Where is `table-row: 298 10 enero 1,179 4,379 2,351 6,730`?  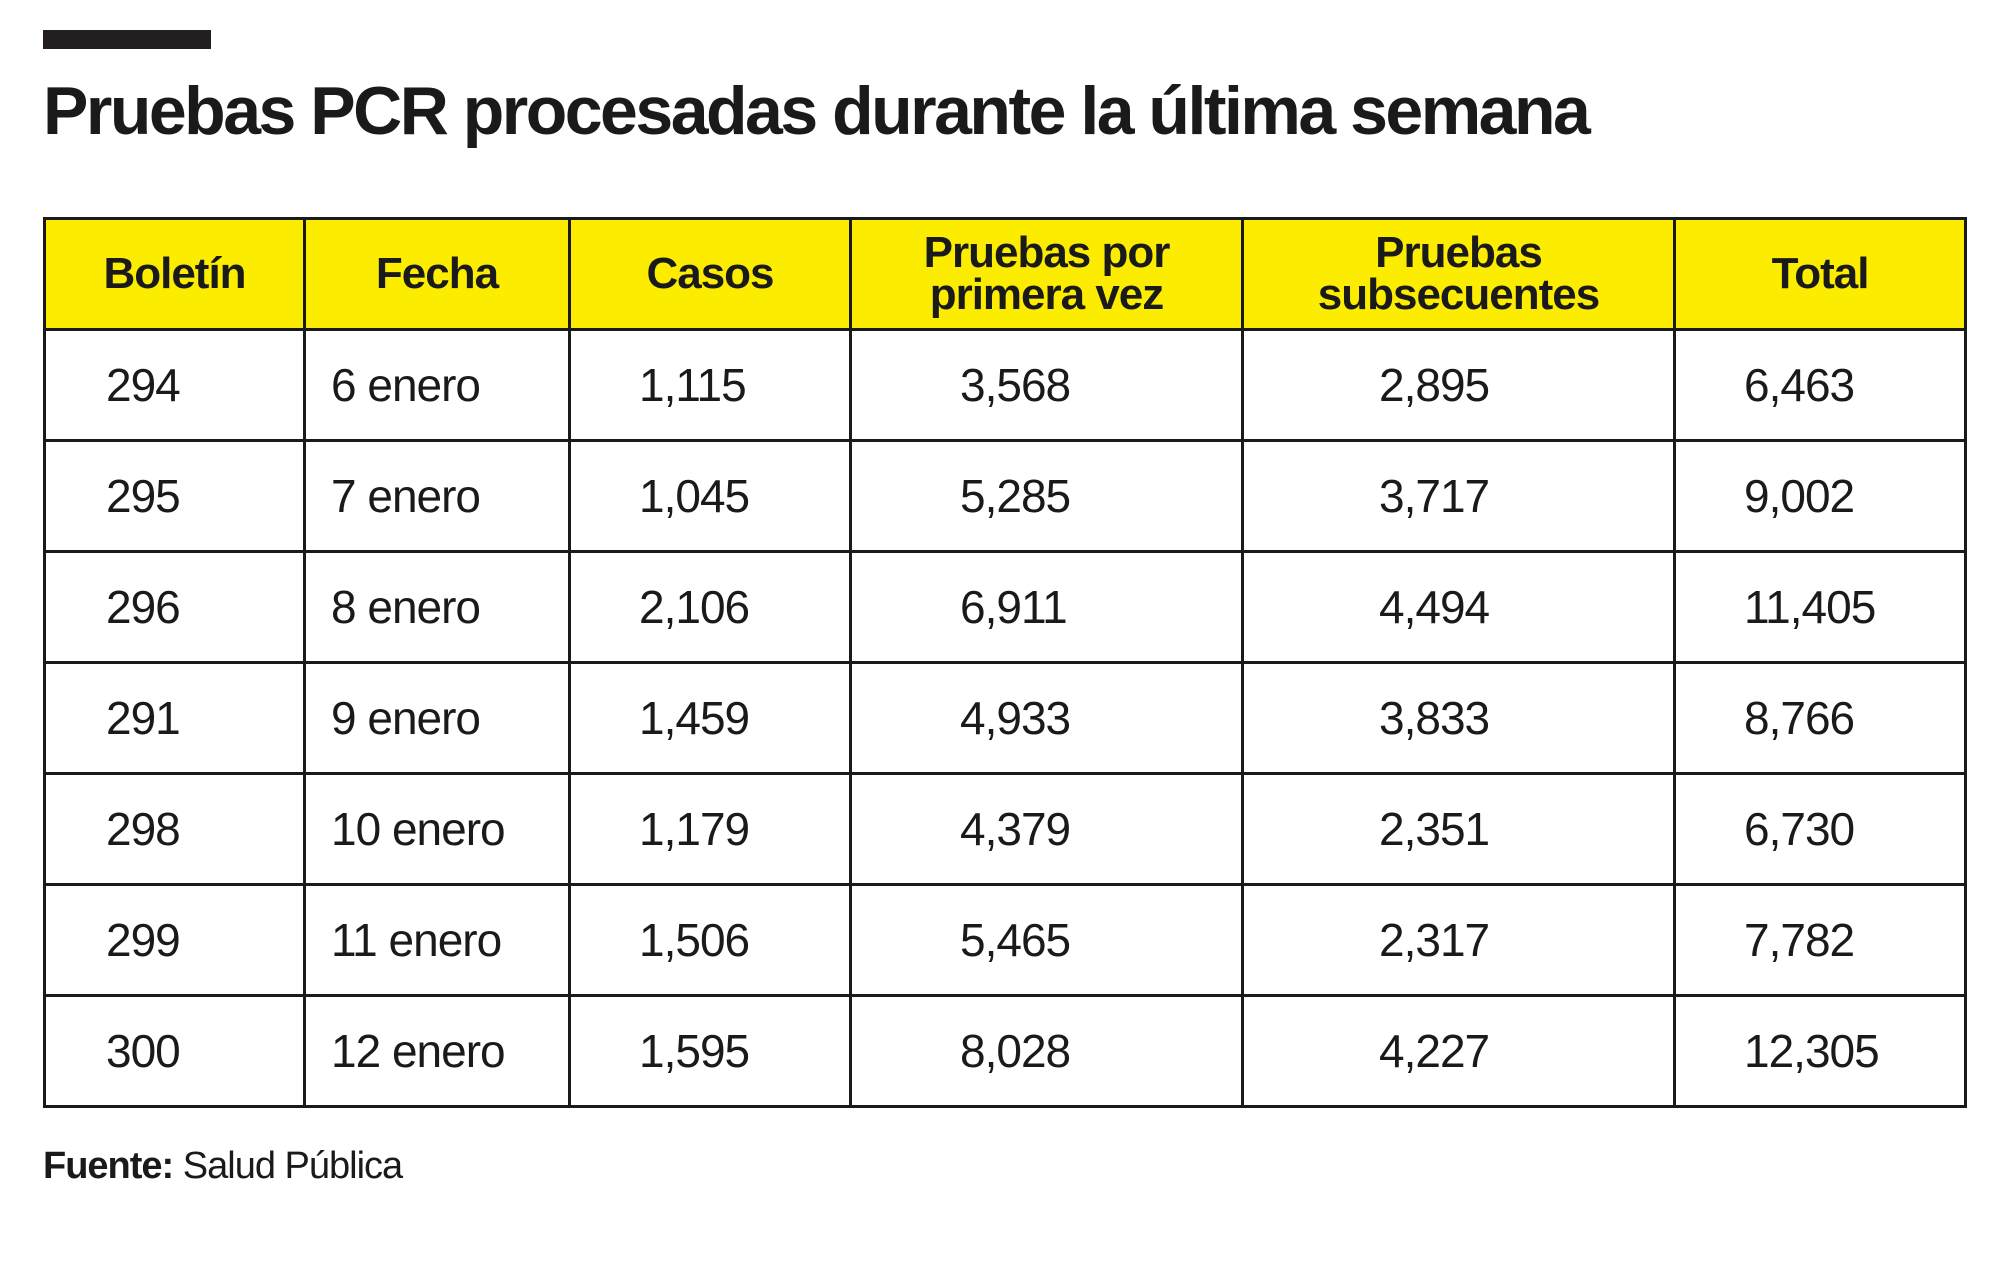
table-row: 298 10 enero 1,179 4,379 2,351 6,730 is located at coordinates (1005, 829).